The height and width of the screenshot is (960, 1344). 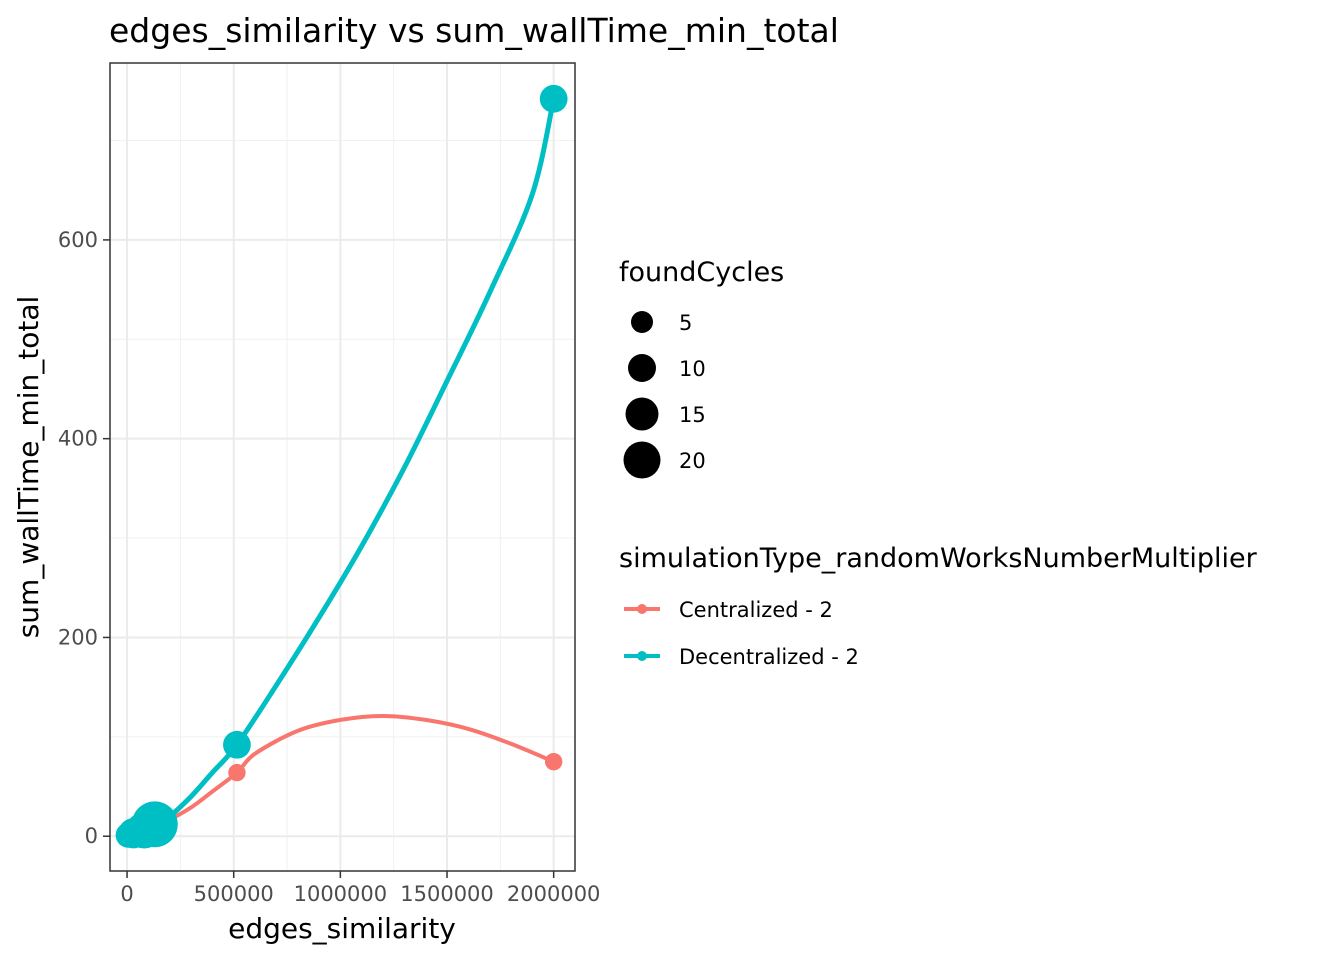 I want to click on y-tick-label: 0, so click(x=91, y=836).